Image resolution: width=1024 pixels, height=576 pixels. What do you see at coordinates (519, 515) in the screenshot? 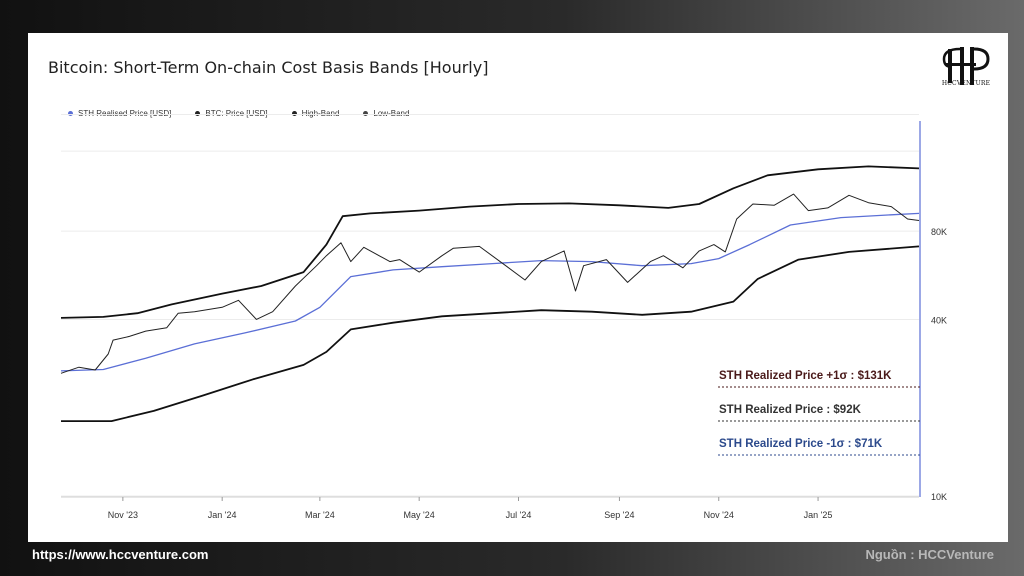
I see `x-tick-label: Jul '24` at bounding box center [519, 515].